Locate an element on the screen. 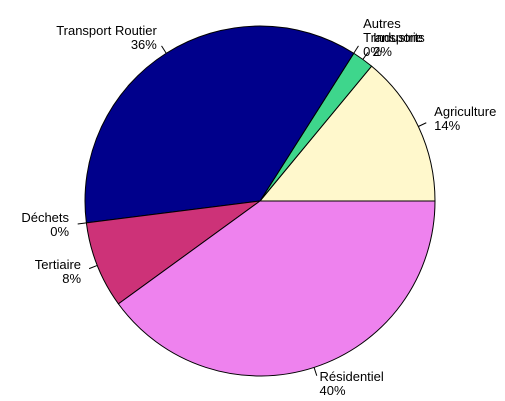  slice-label: Transport Routier 36% is located at coordinates (106, 38).